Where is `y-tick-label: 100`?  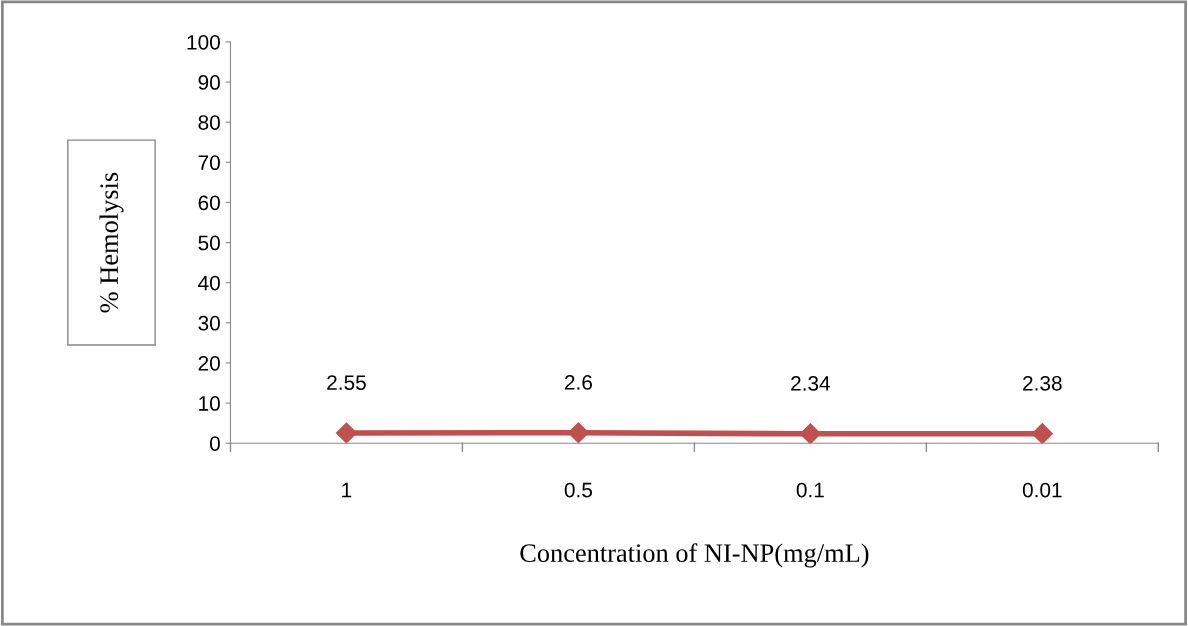
y-tick-label: 100 is located at coordinates (203, 42).